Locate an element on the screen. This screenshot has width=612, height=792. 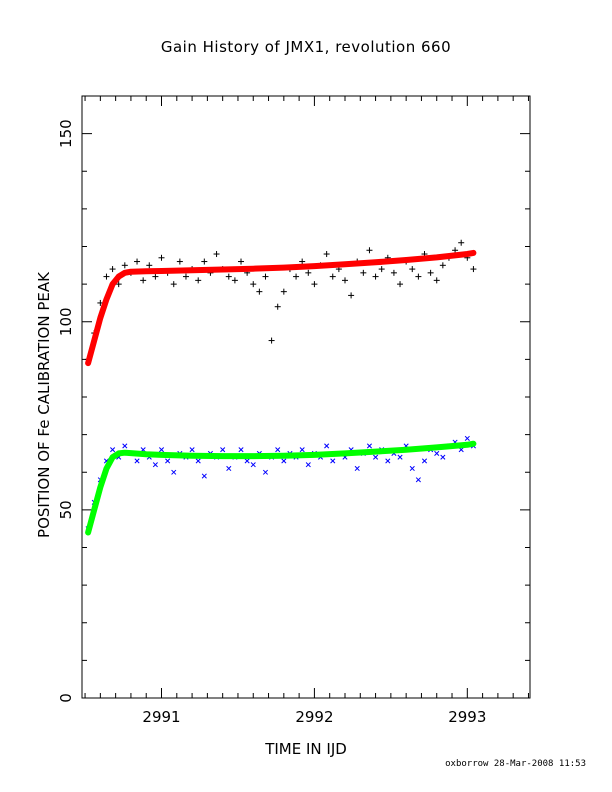
y-tick-label: 50 is located at coordinates (66, 509).